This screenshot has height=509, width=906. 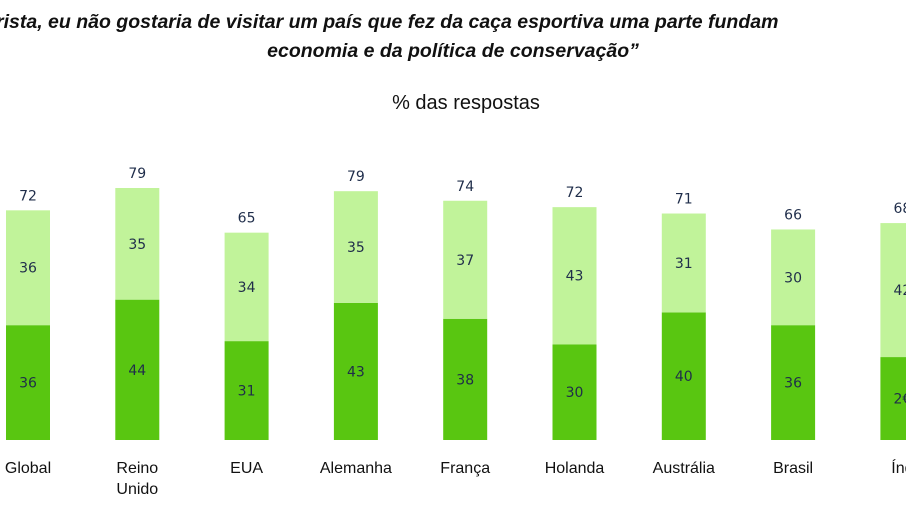 I want to click on category-label: Holanda, so click(x=575, y=468).